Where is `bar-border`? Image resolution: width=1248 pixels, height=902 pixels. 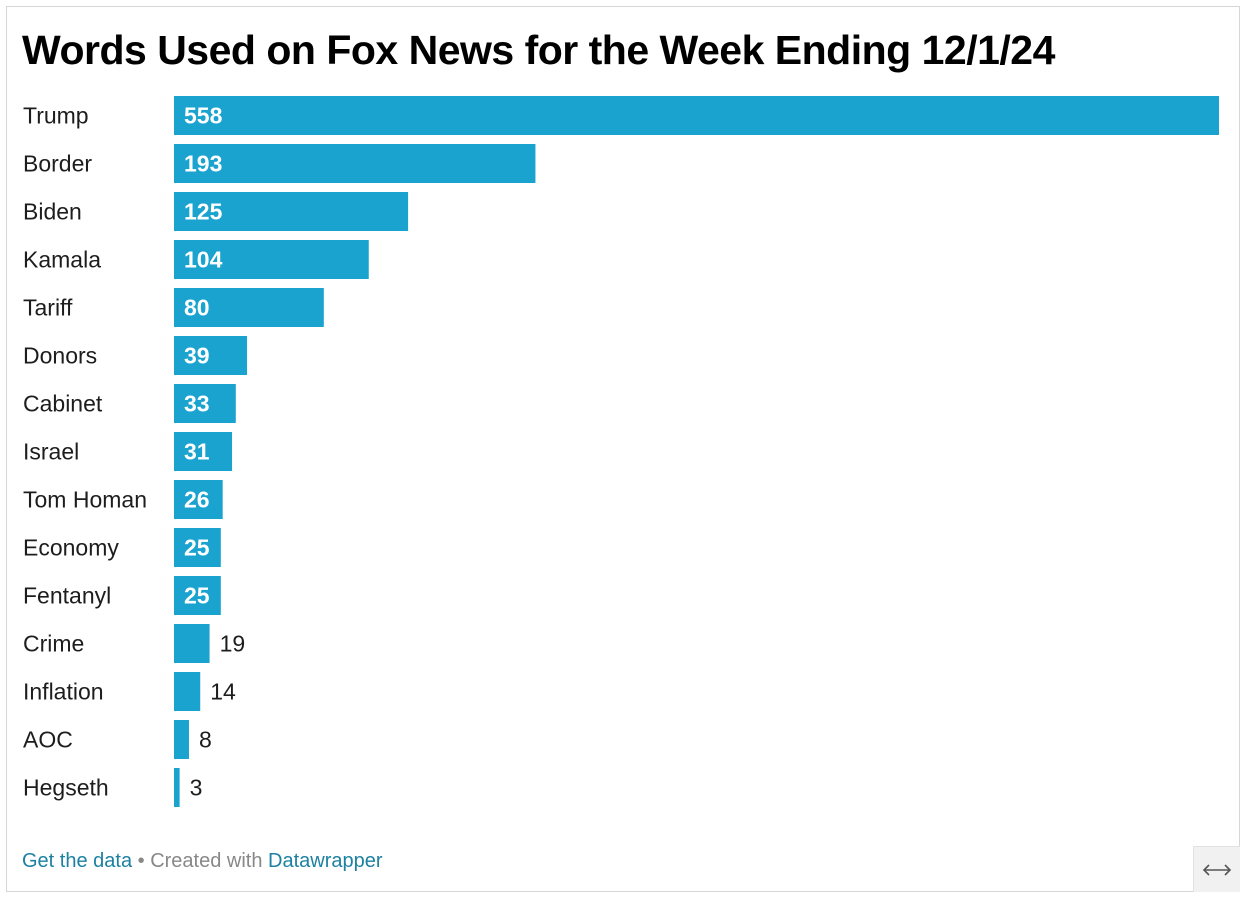
bar-border is located at coordinates (355, 163).